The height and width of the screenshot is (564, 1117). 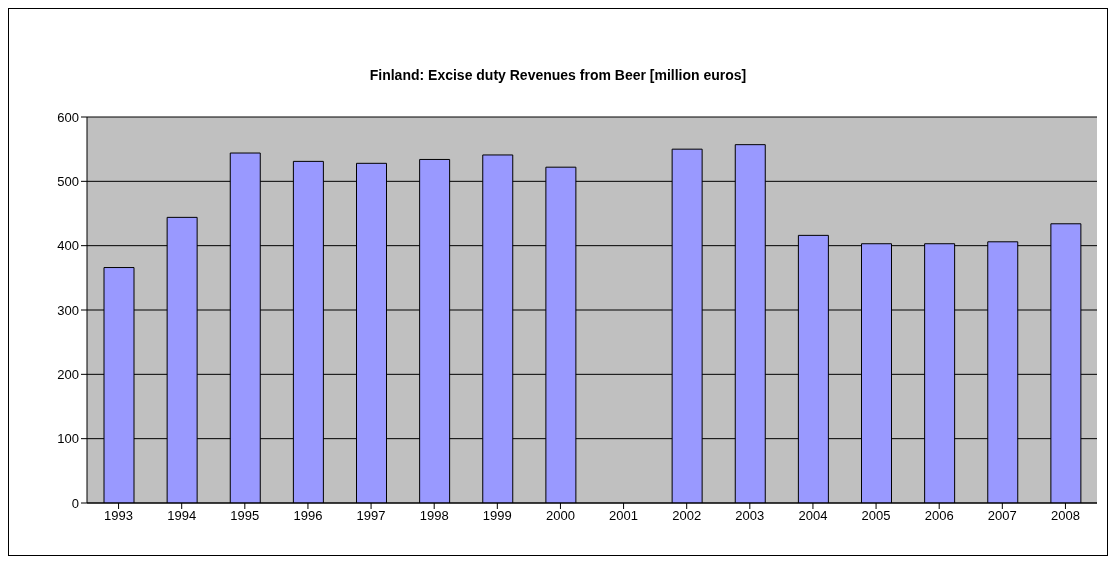 I want to click on x-tick-label: 1999, so click(x=497, y=516).